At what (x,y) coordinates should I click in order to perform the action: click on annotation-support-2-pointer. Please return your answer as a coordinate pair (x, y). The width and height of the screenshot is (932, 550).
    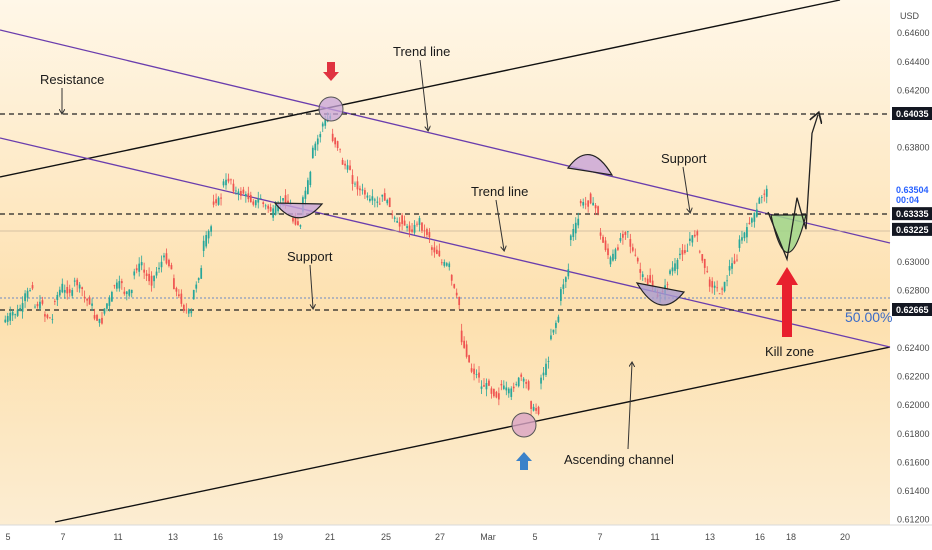
    Looking at the image, I should click on (311, 286).